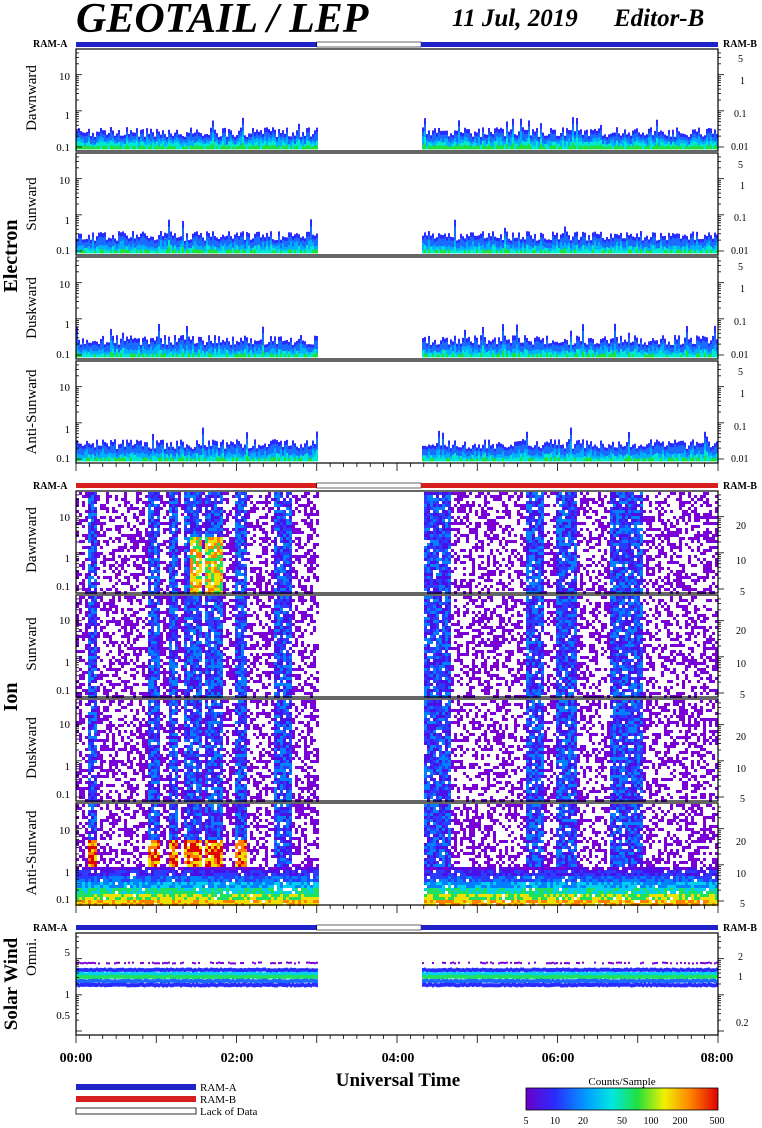 This screenshot has height=1128, width=762. Describe the element at coordinates (68, 663) in the screenshot. I see `left-tick-label: 1` at that location.